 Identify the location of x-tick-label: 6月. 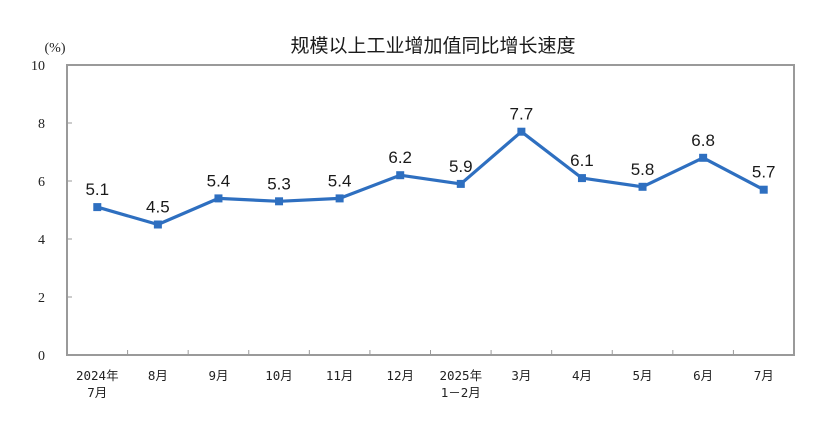
(703, 375).